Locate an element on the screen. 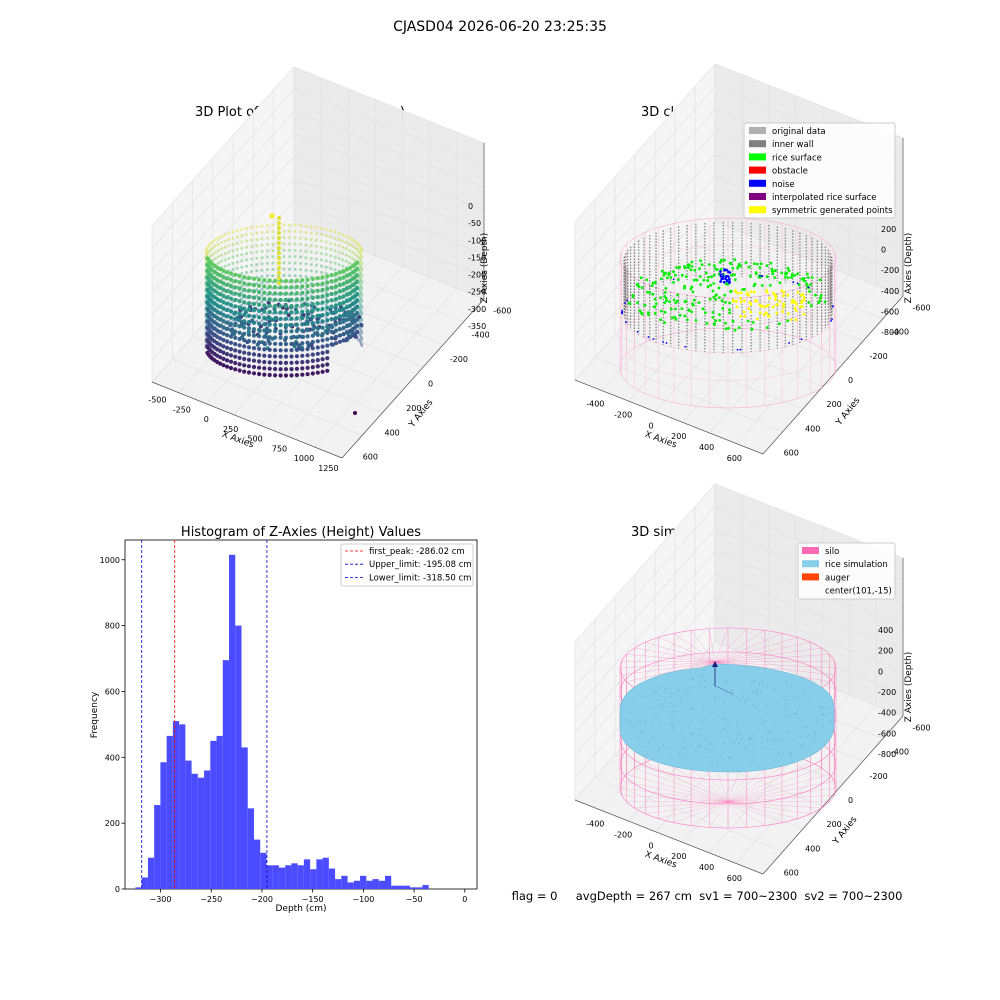 This screenshot has width=1000, height=1000. legend-box is located at coordinates (819, 170).